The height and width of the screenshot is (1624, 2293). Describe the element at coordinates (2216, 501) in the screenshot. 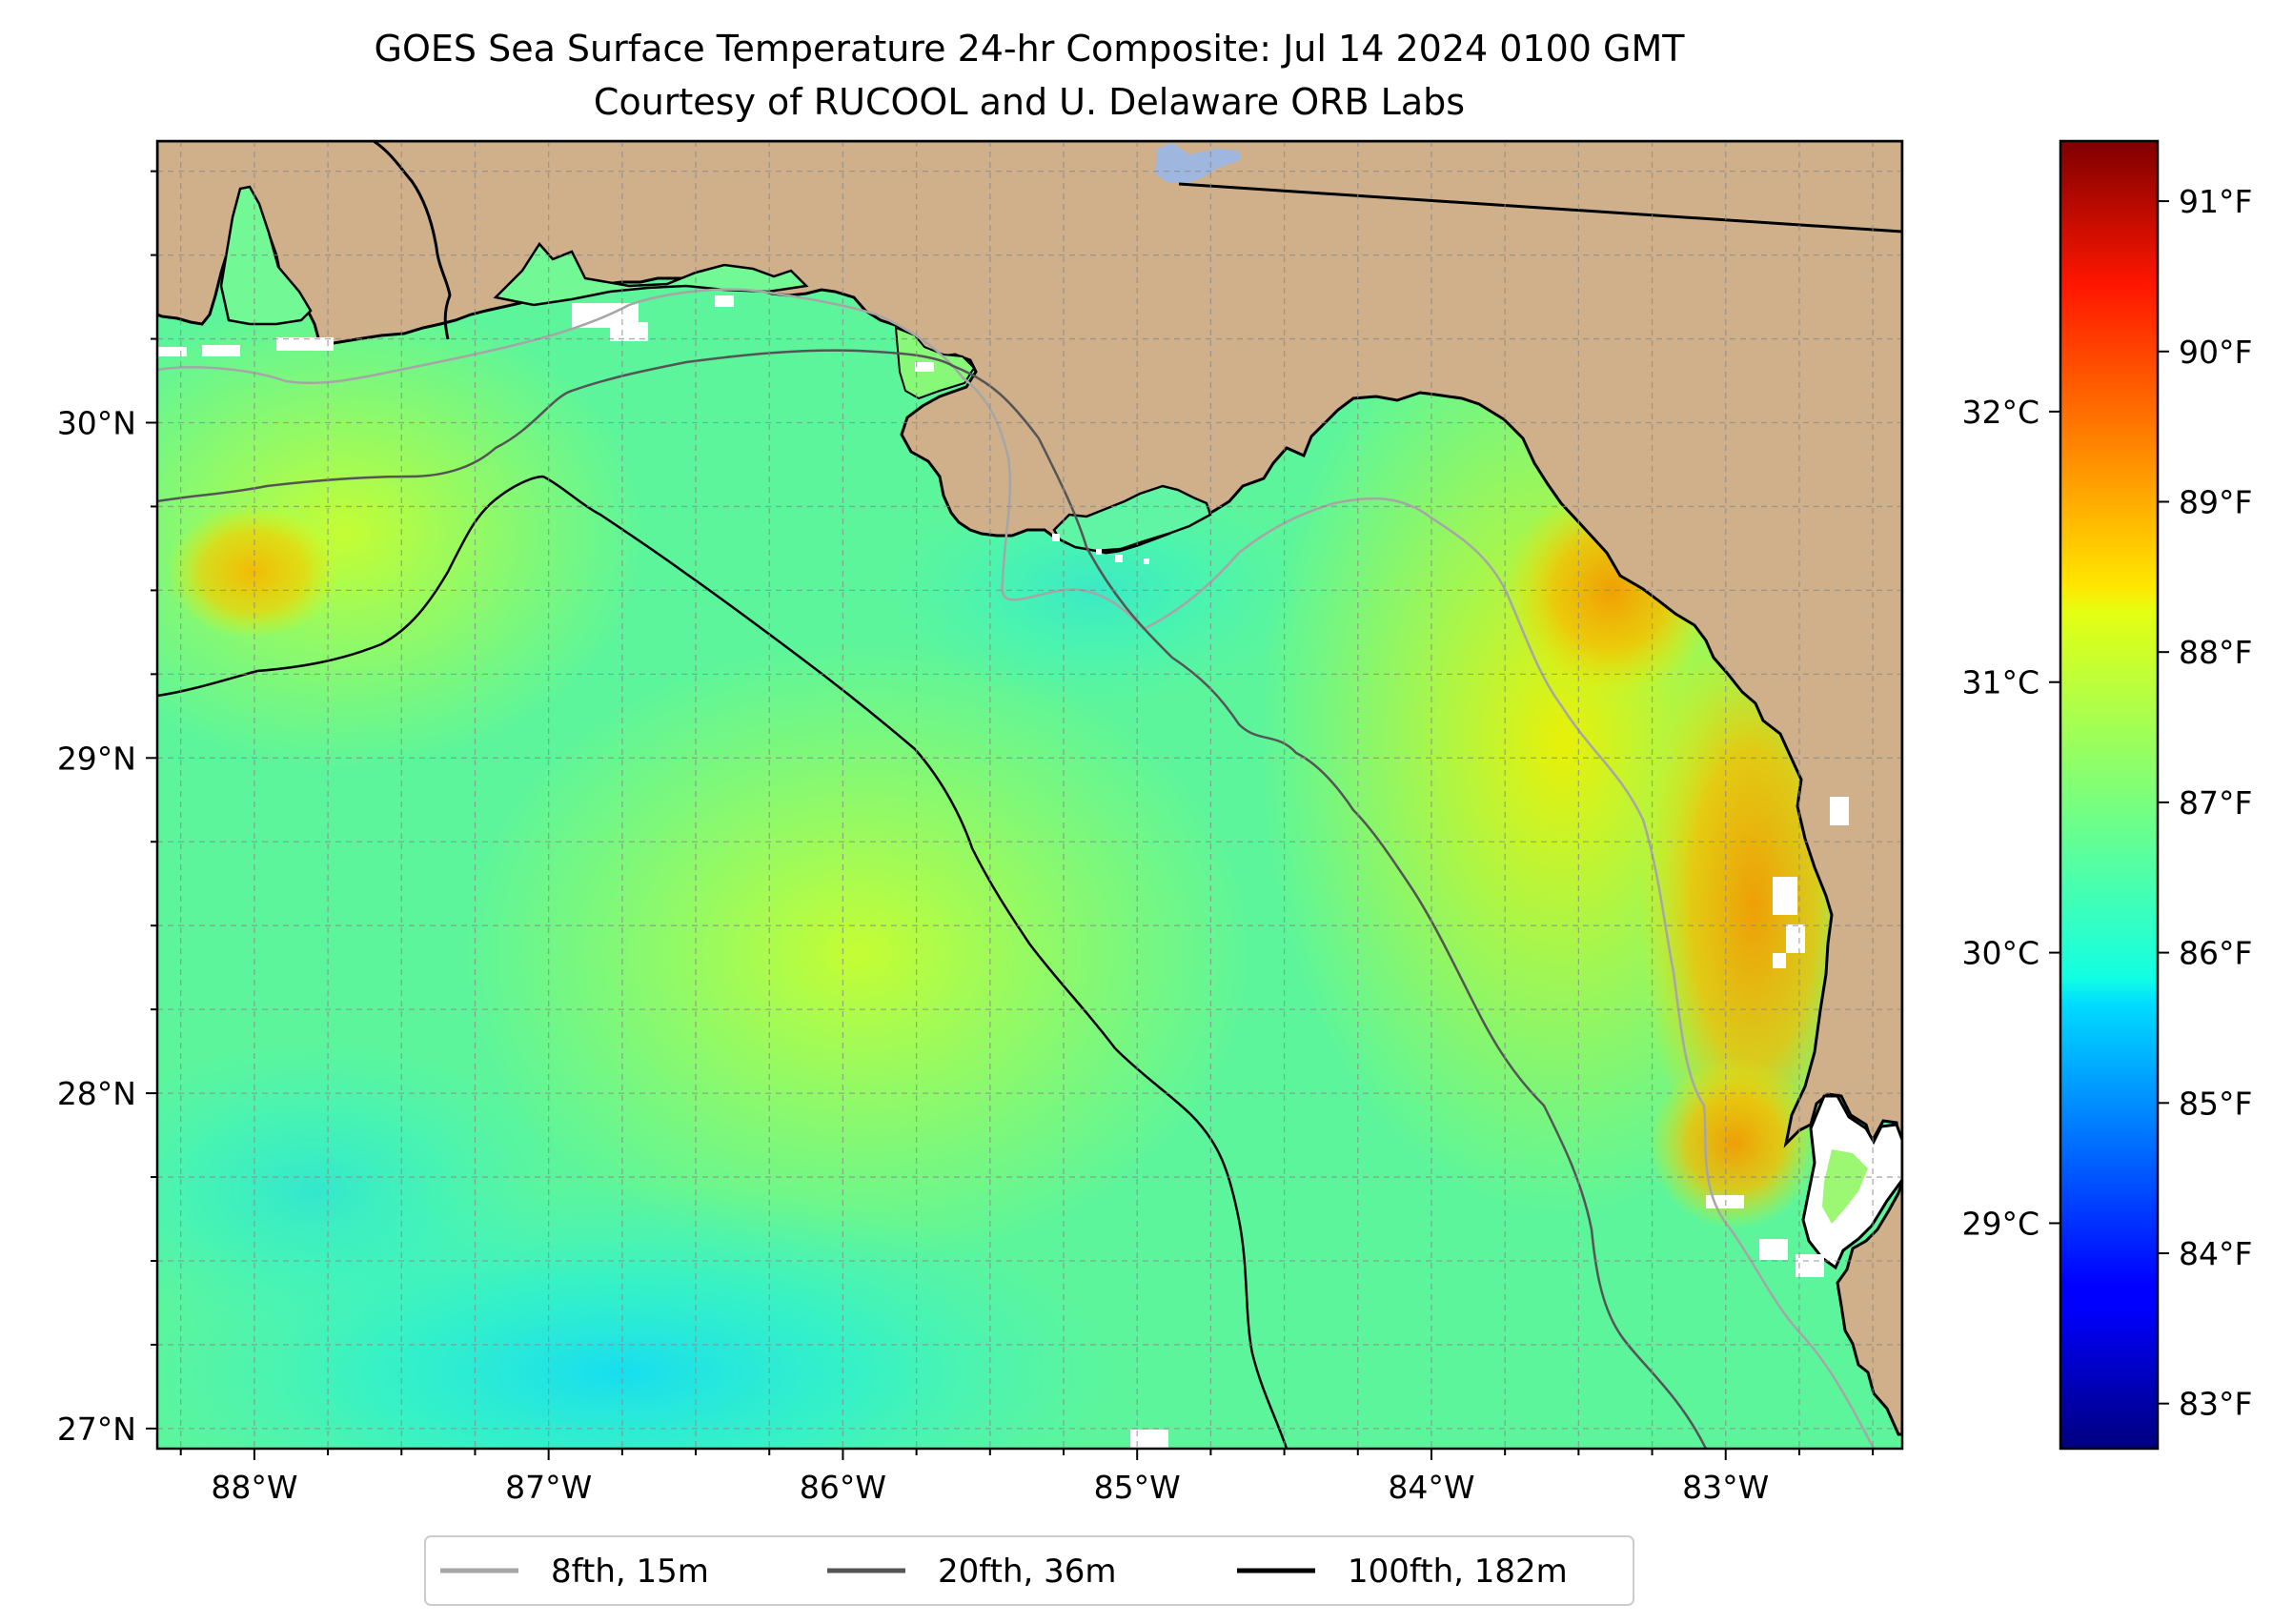

I see `colorbar-f-label: 89°F` at that location.